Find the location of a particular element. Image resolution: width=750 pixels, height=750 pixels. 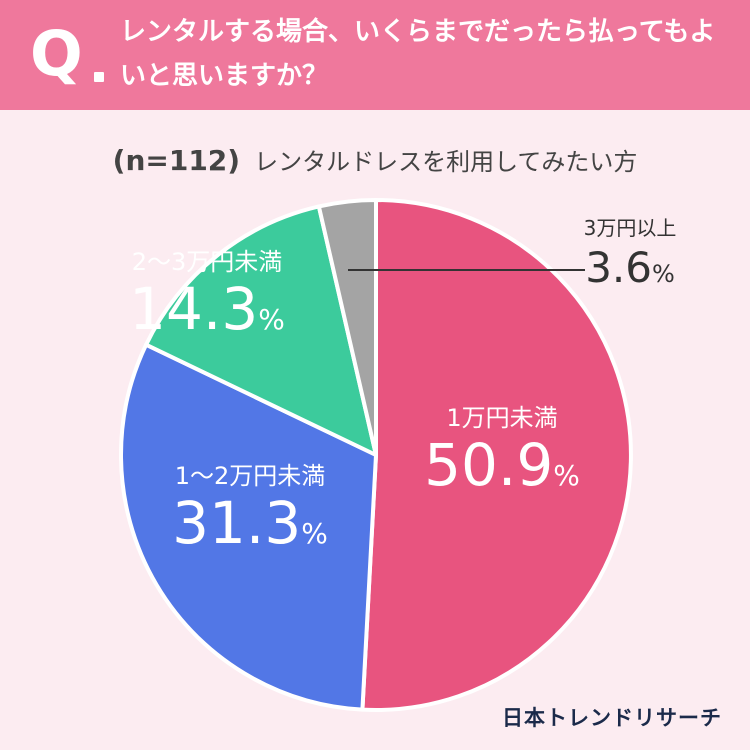

slice-3-unit: % is located at coordinates (271, 319).